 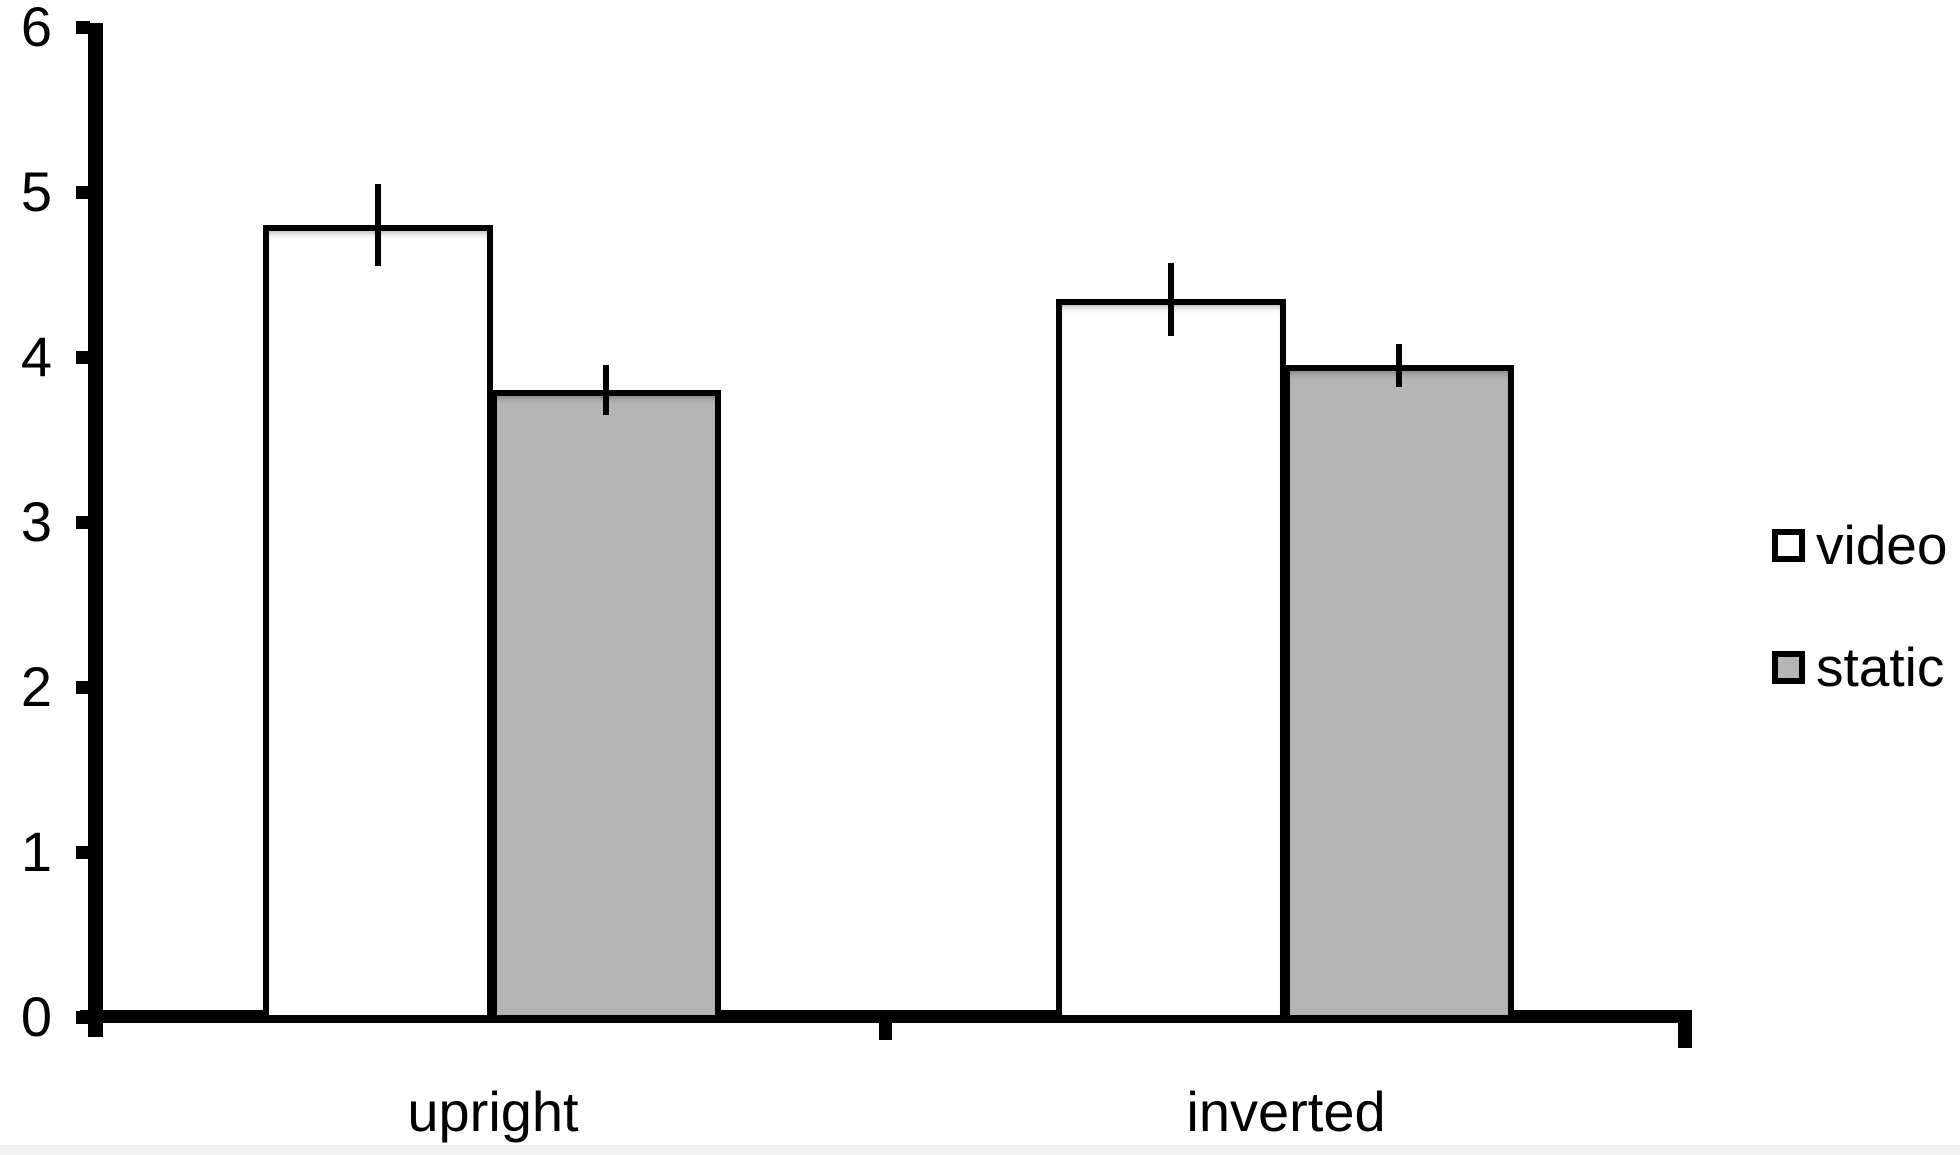 What do you see at coordinates (36, 191) in the screenshot?
I see `y-tick-label: 5` at bounding box center [36, 191].